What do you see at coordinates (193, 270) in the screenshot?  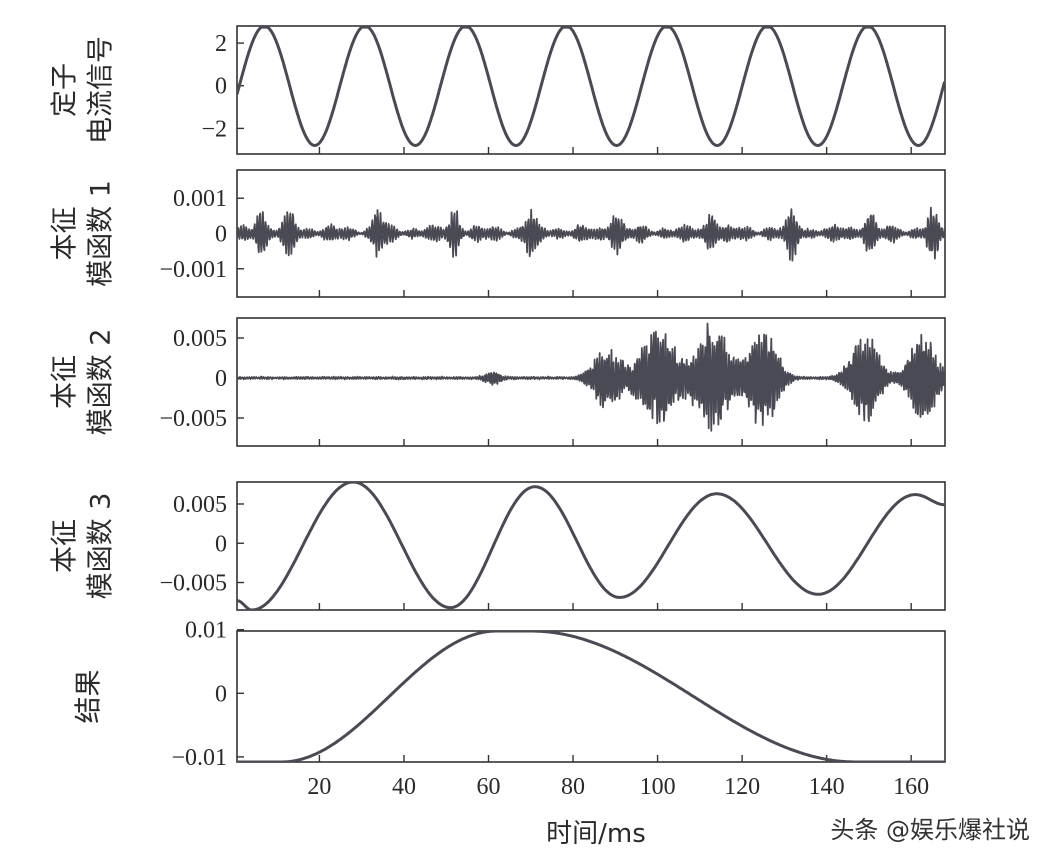 I see `y-tick-label: −0.001` at bounding box center [193, 270].